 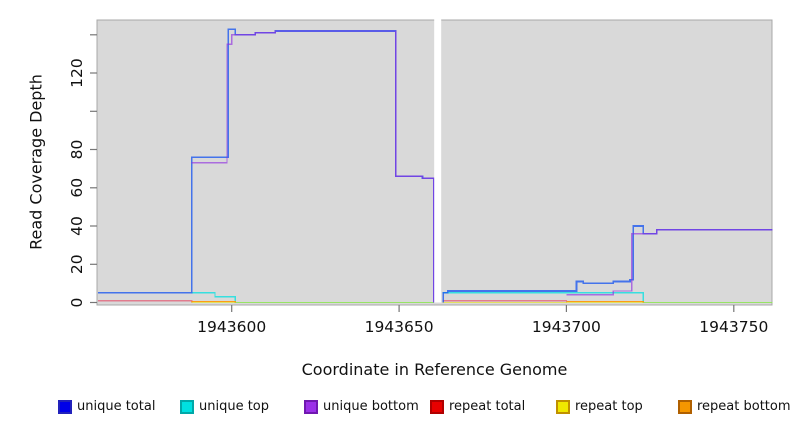 What do you see at coordinates (116, 406) in the screenshot?
I see `legend-label: unique total` at bounding box center [116, 406].